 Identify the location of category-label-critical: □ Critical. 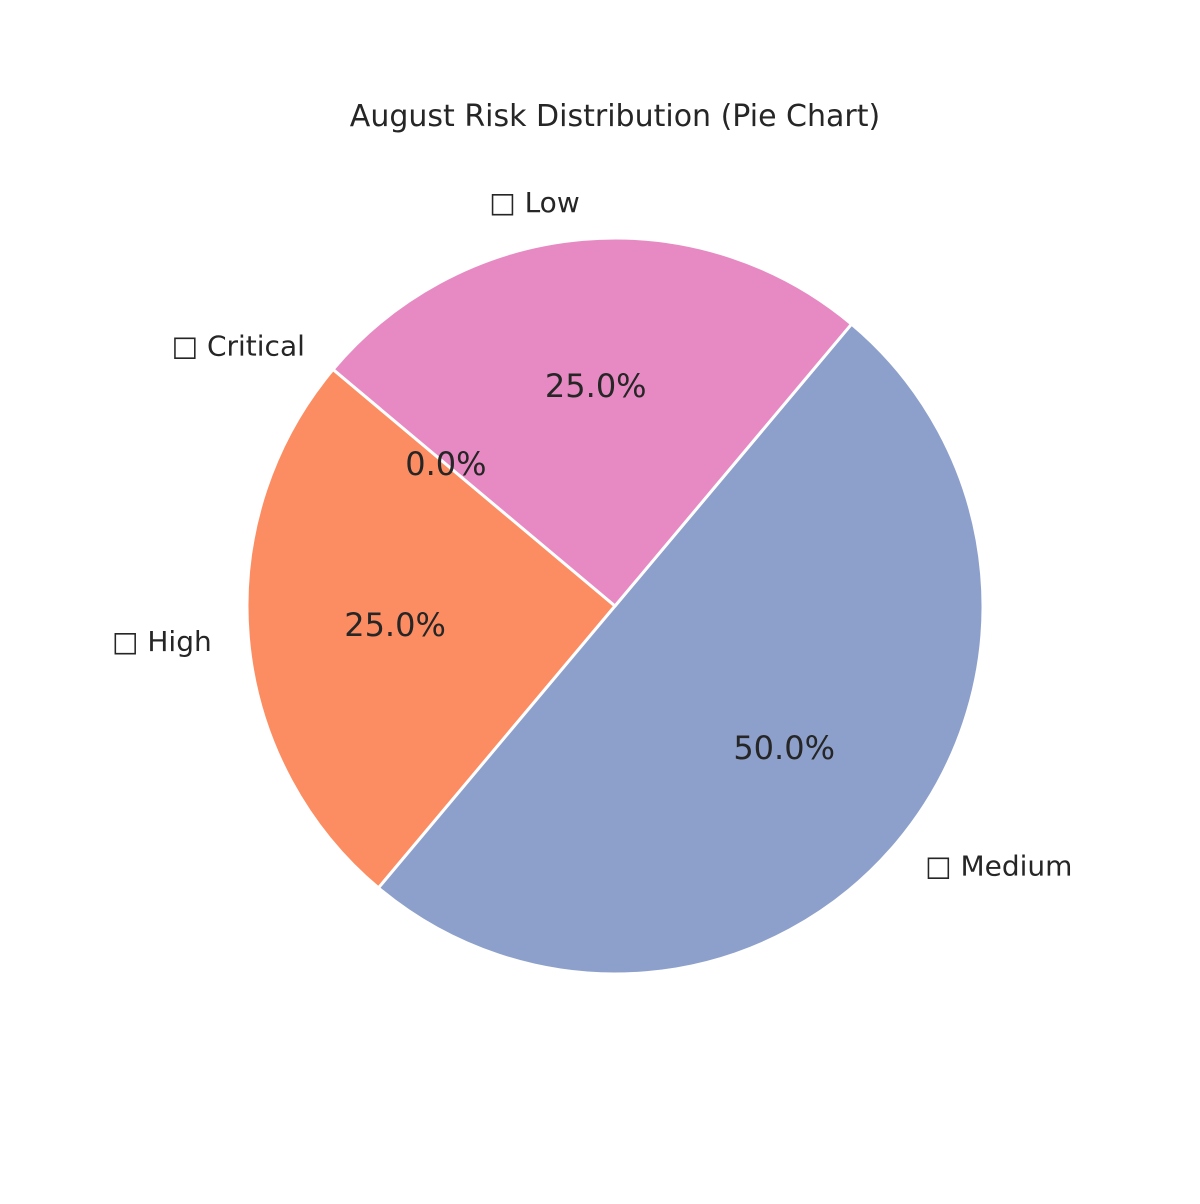
(238, 345).